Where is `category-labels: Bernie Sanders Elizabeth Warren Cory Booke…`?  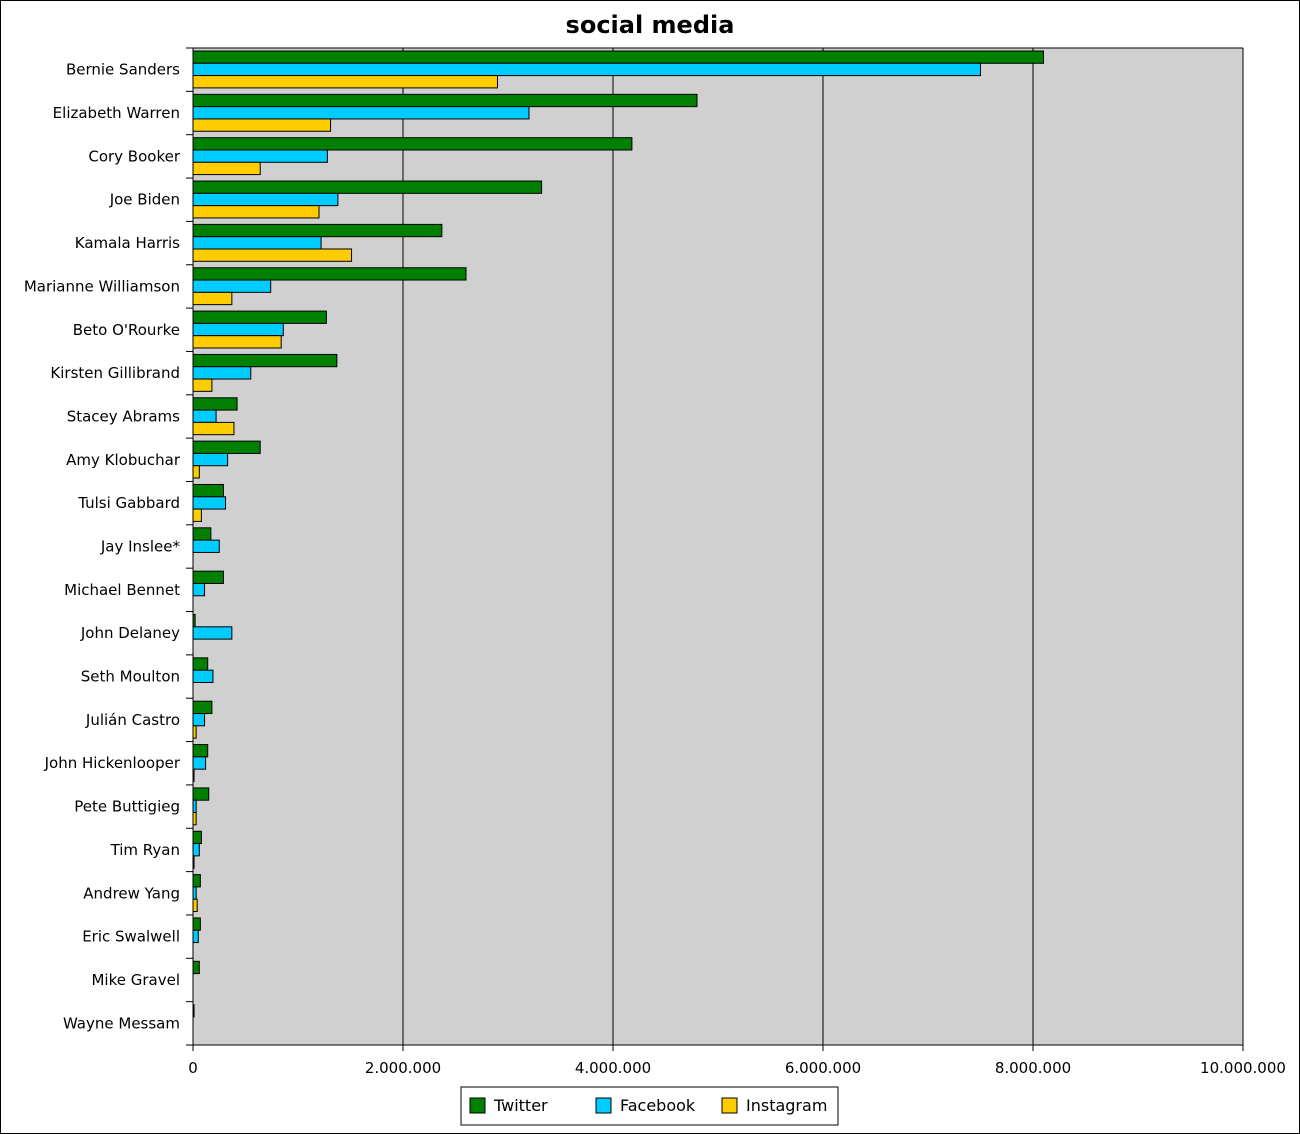 category-labels: Bernie Sanders Elizabeth Warren Cory Booke… is located at coordinates (102, 547).